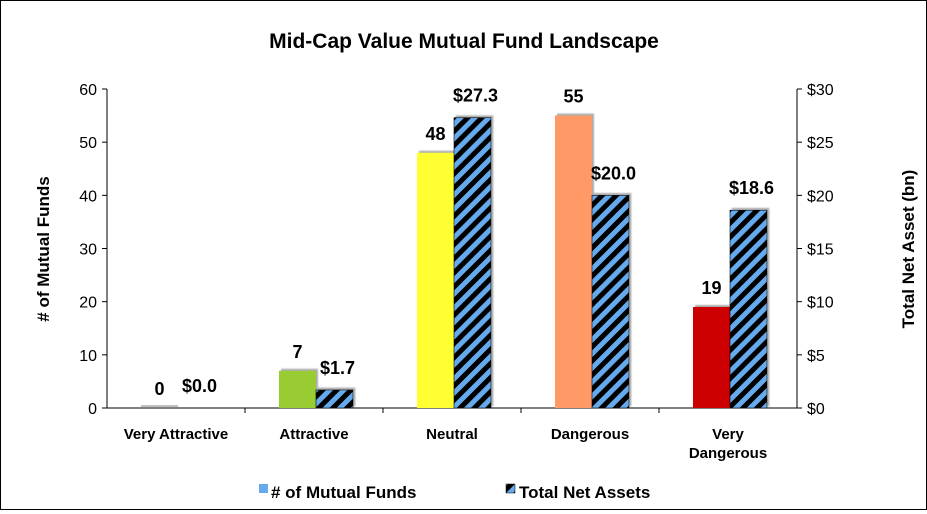 The image size is (927, 514). I want to click on left-tick-label: 0, so click(92, 409).